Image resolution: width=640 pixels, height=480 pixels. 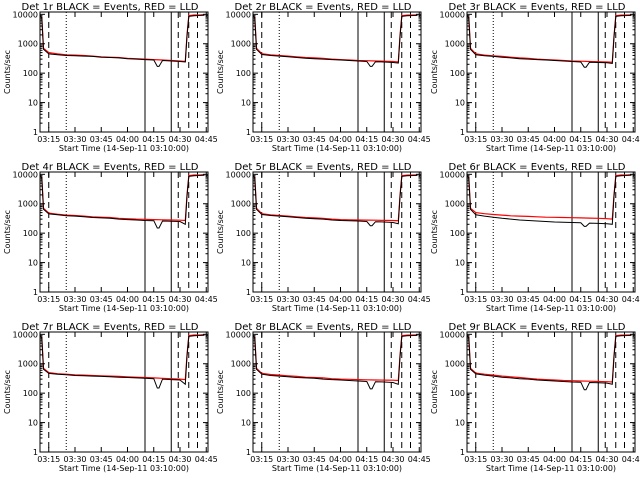 I want to click on panel-title: Det 1r BLACK = Events, RED = LLD, so click(x=110, y=7).